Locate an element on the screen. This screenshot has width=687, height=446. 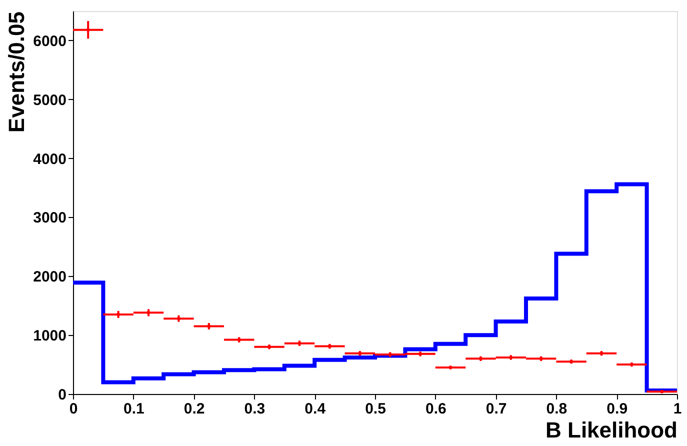
y-axis-title: Events/0.05 is located at coordinates (17, 72).